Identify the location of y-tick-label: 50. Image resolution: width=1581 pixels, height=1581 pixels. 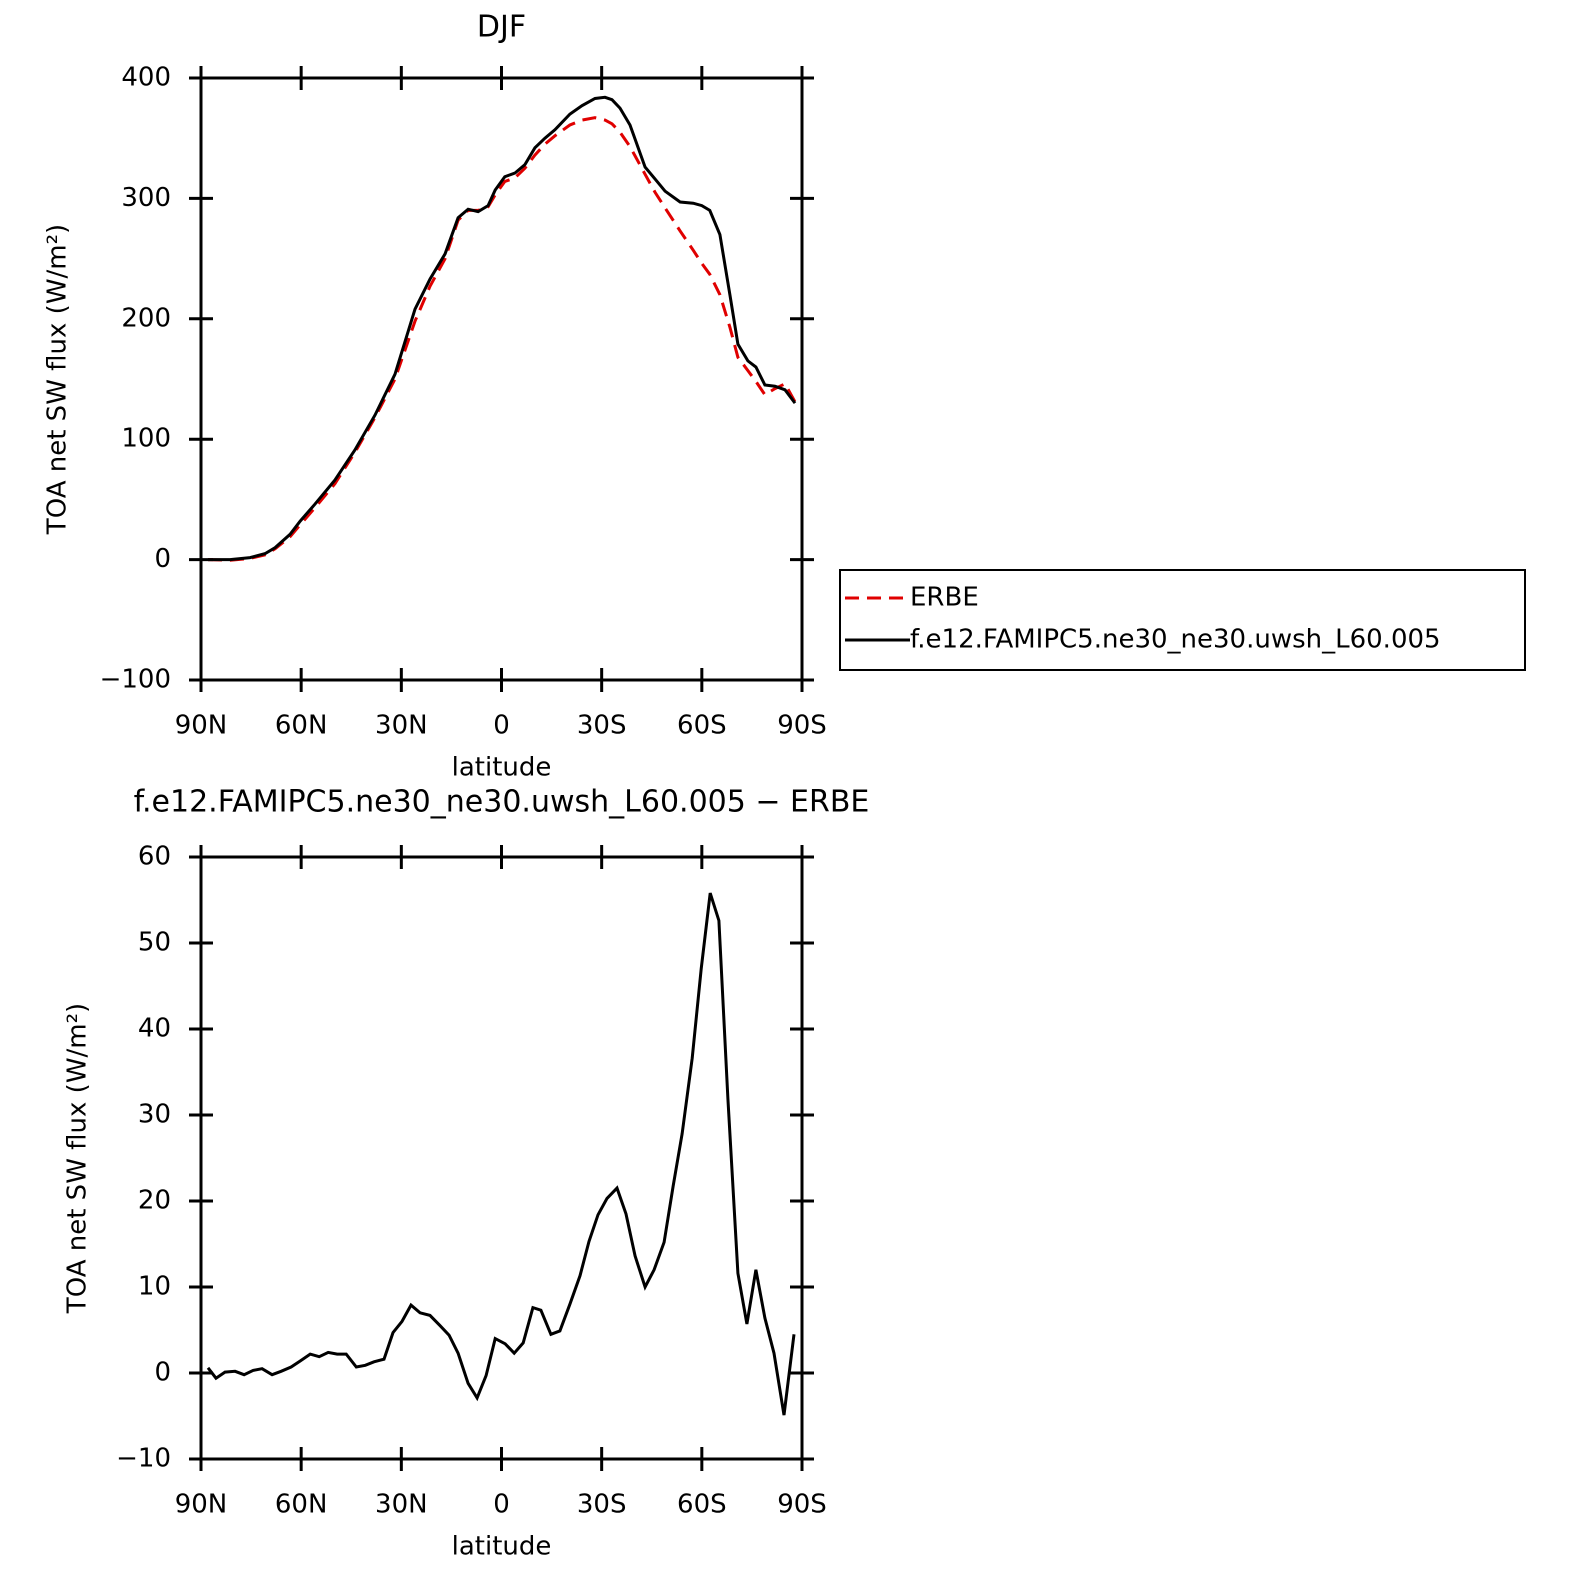
(154, 943).